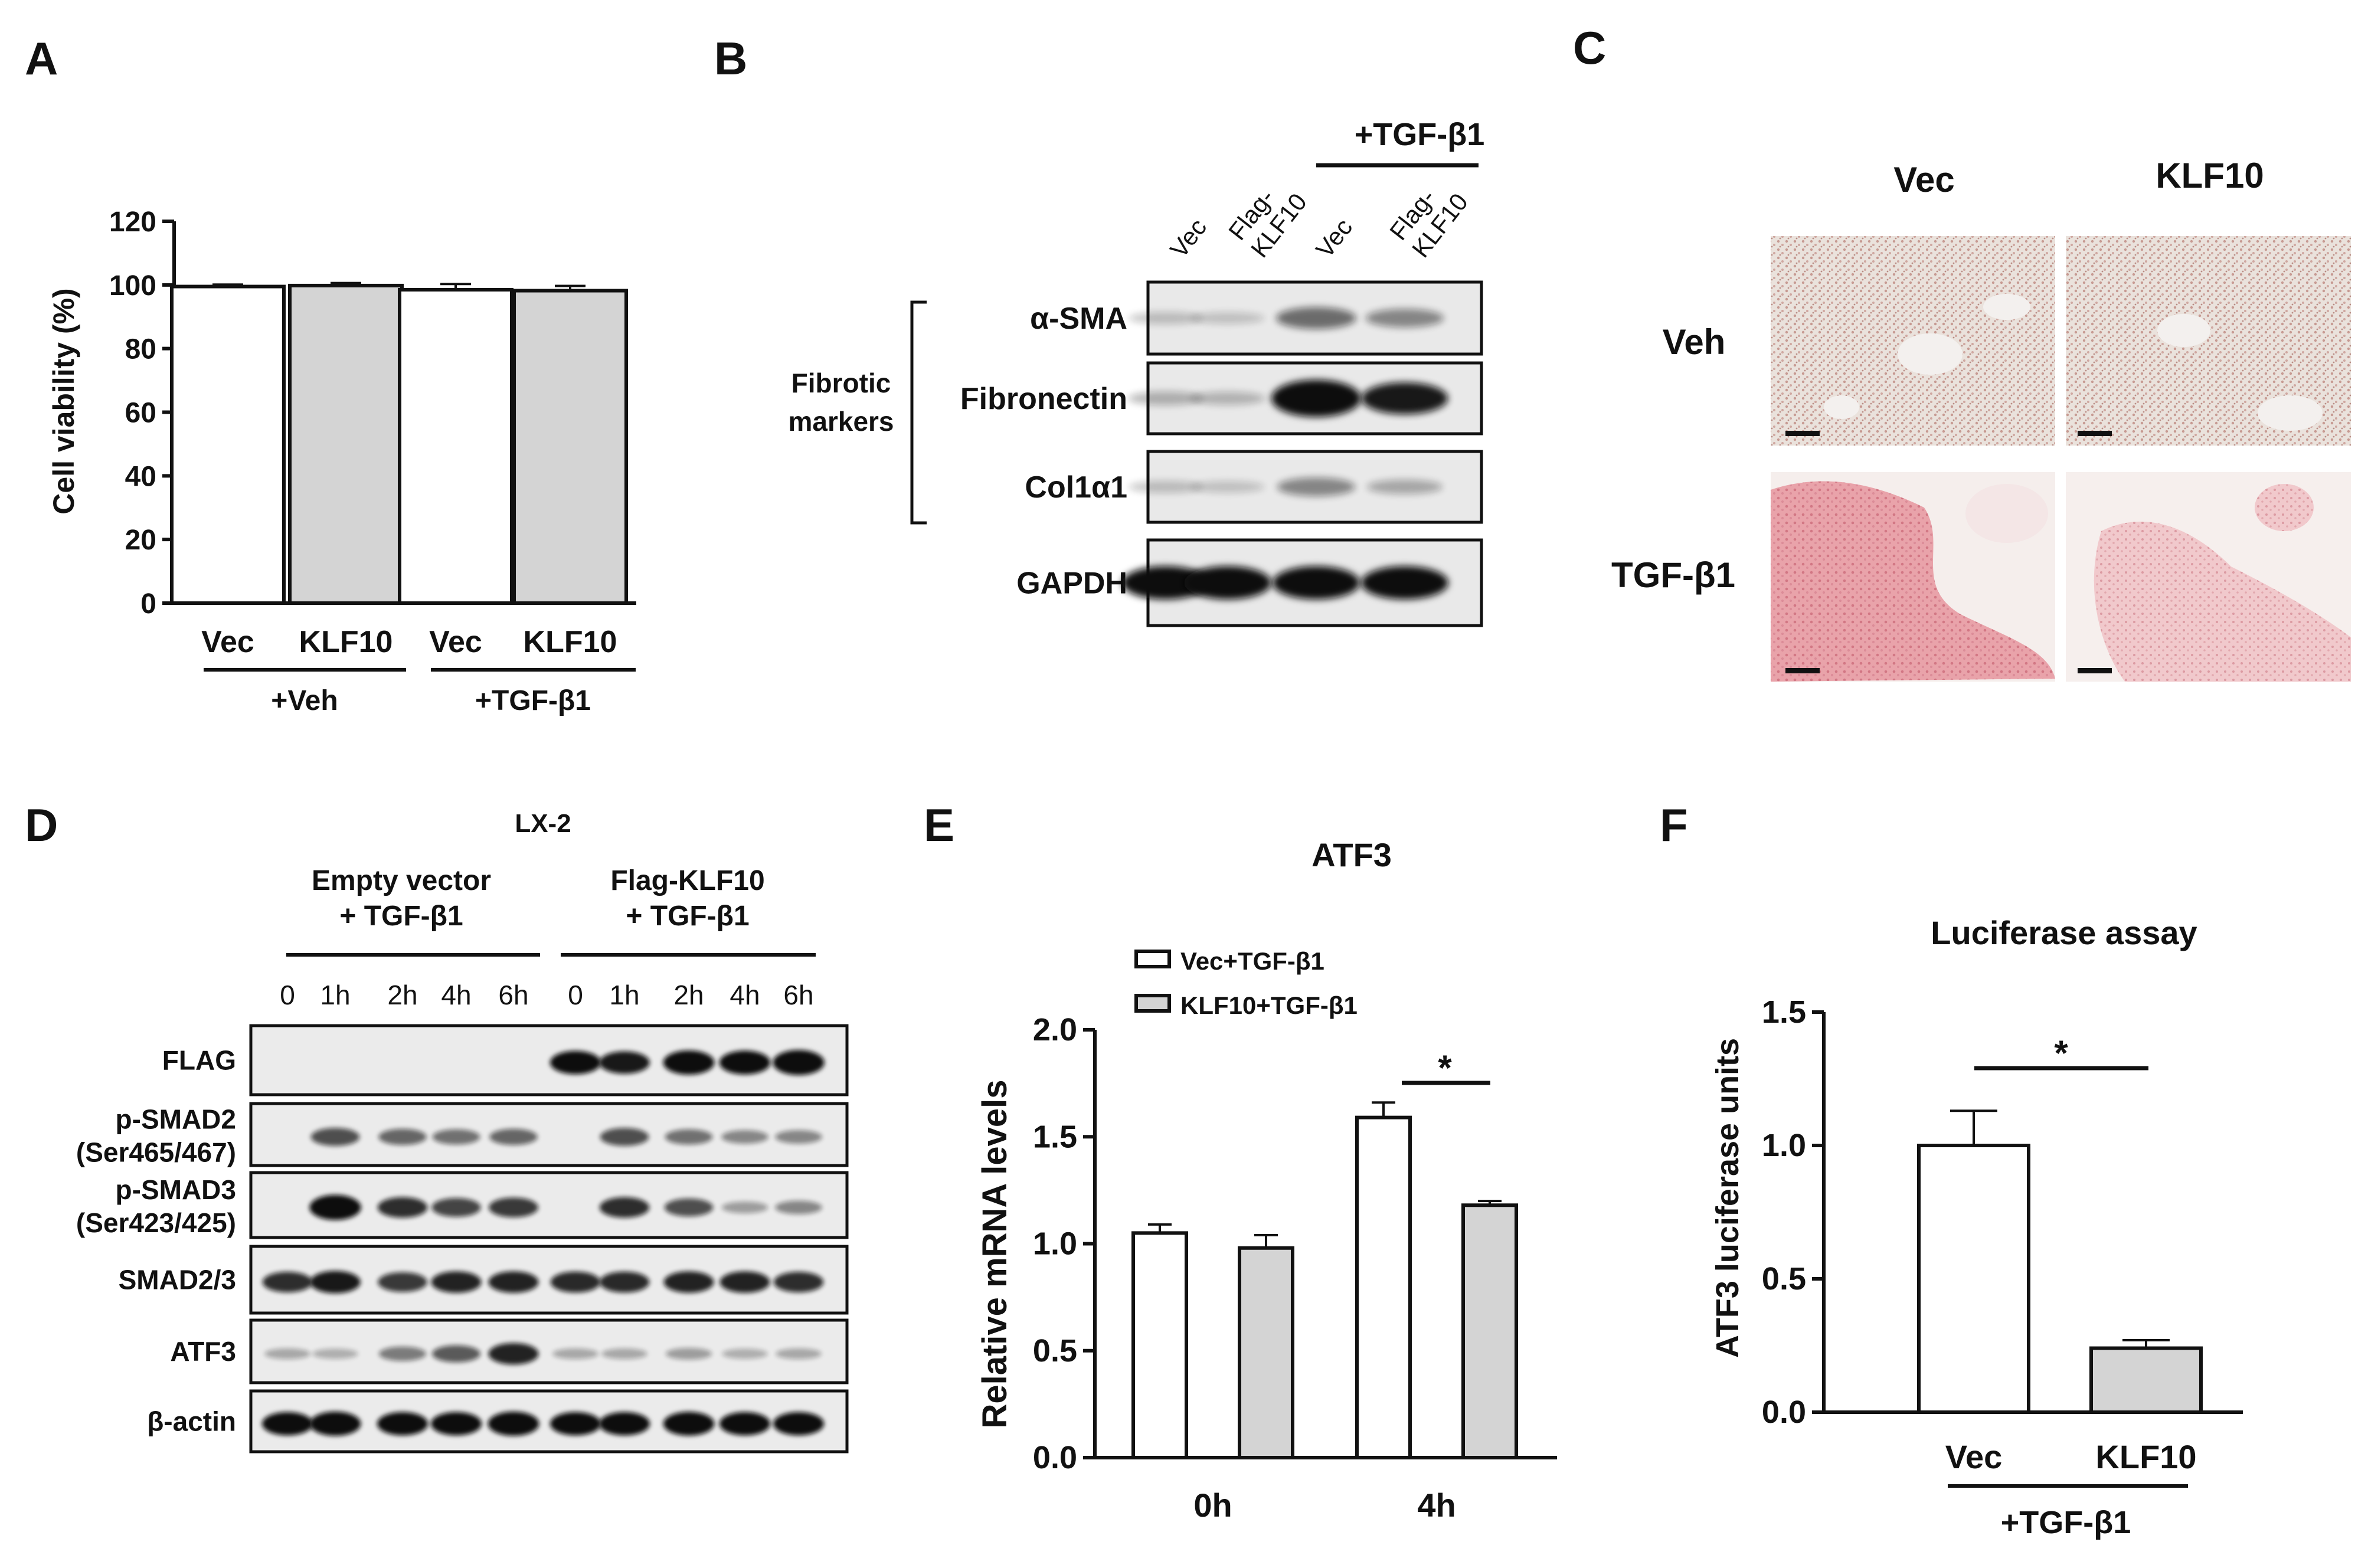 The image size is (2368, 1568). What do you see at coordinates (156, 1222) in the screenshot?
I see `blot-label-site: (Ser423/425)` at bounding box center [156, 1222].